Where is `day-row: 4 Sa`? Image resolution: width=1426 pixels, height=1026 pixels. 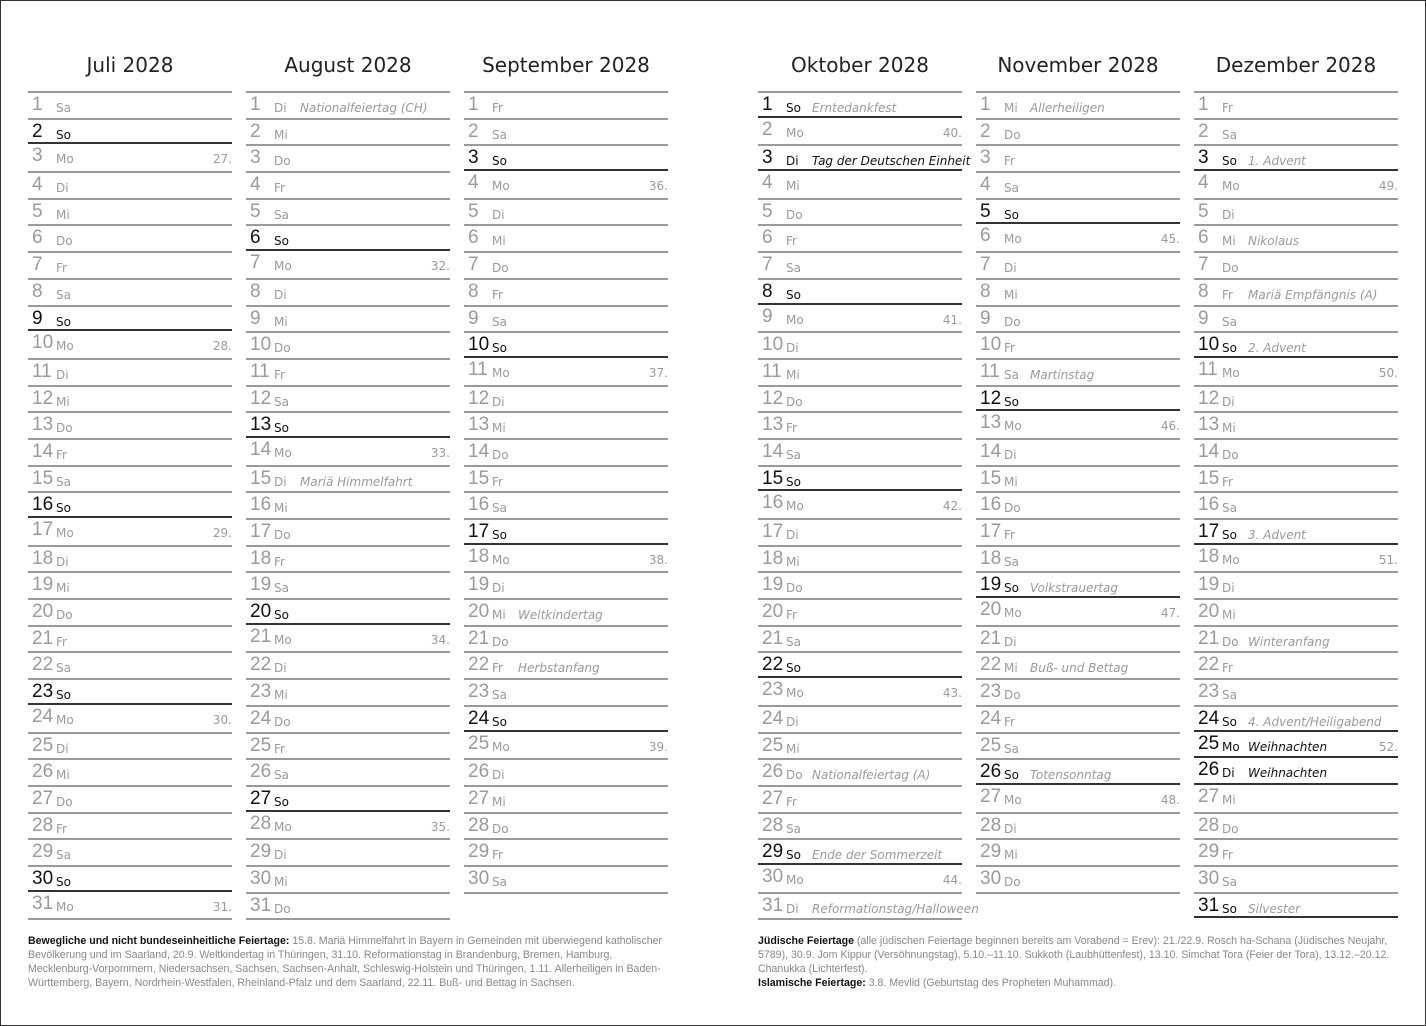 day-row: 4 Sa is located at coordinates (1078, 184).